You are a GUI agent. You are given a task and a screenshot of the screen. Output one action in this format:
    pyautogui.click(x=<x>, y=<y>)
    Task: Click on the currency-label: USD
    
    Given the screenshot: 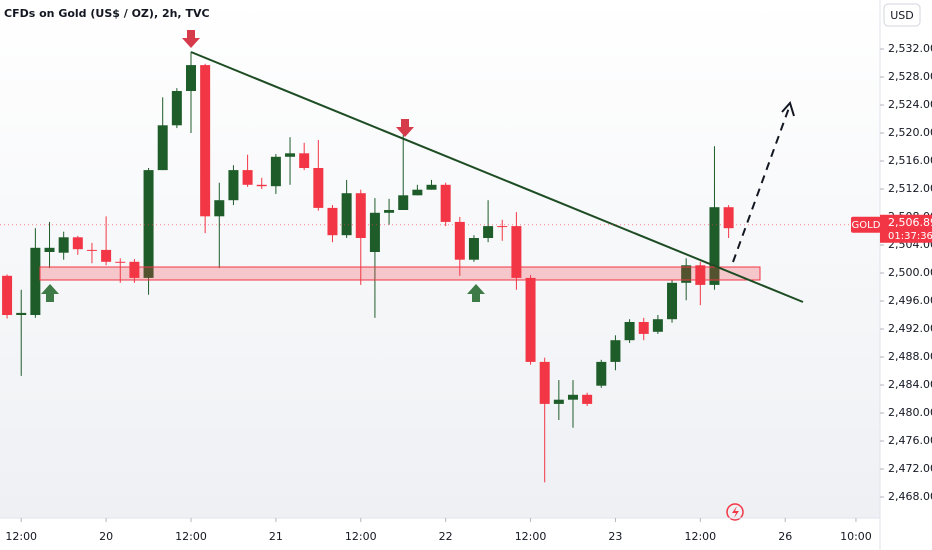 What is the action you would take?
    pyautogui.click(x=902, y=15)
    